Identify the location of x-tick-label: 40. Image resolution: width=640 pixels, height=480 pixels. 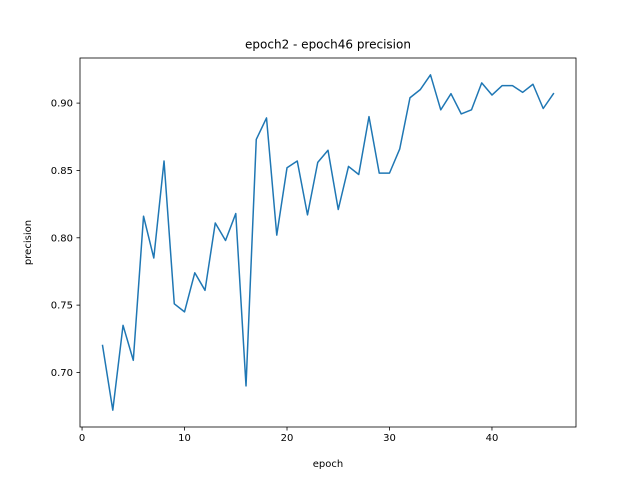
(492, 438).